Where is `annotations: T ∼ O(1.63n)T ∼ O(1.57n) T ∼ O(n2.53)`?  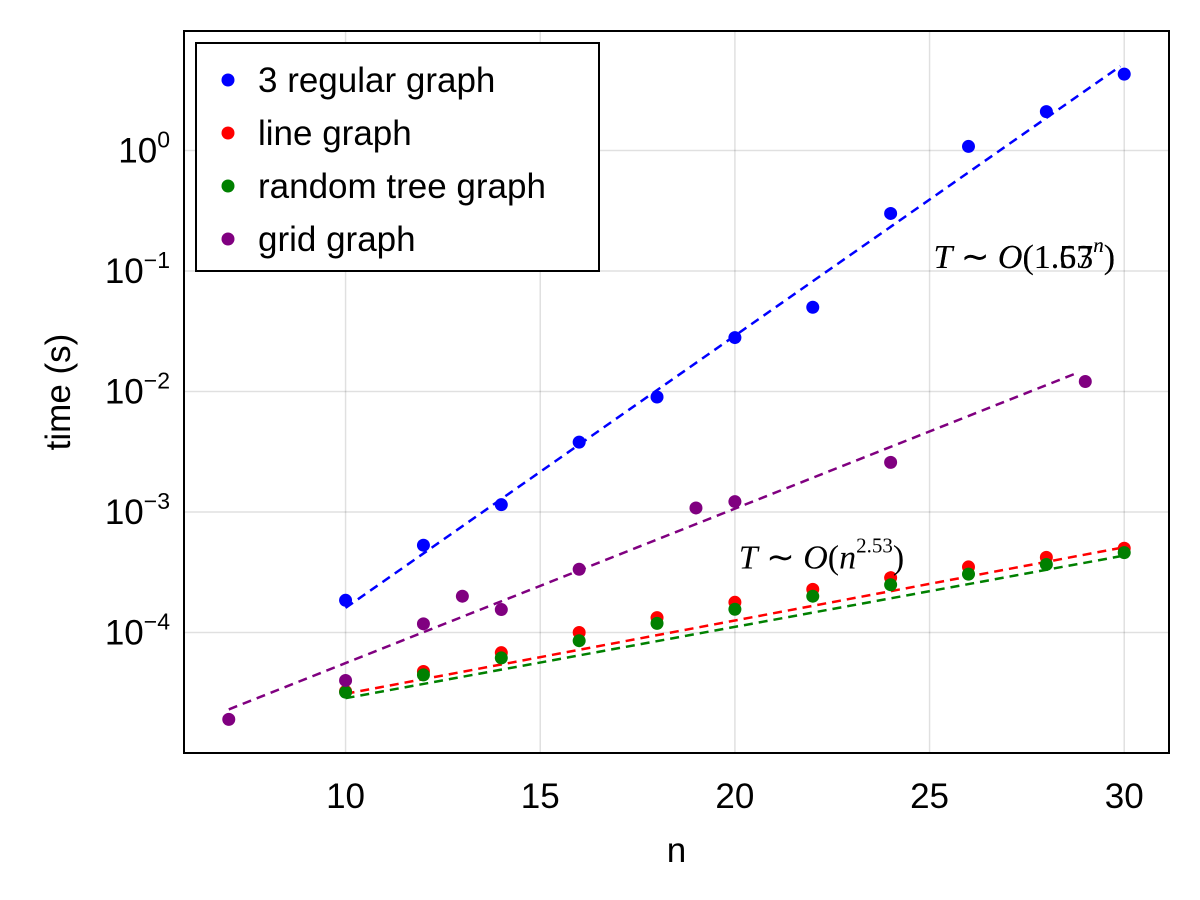 annotations: T ∼ O(1.63n)T ∼ O(1.57n) T ∼ O(n2.53) is located at coordinates (927, 405).